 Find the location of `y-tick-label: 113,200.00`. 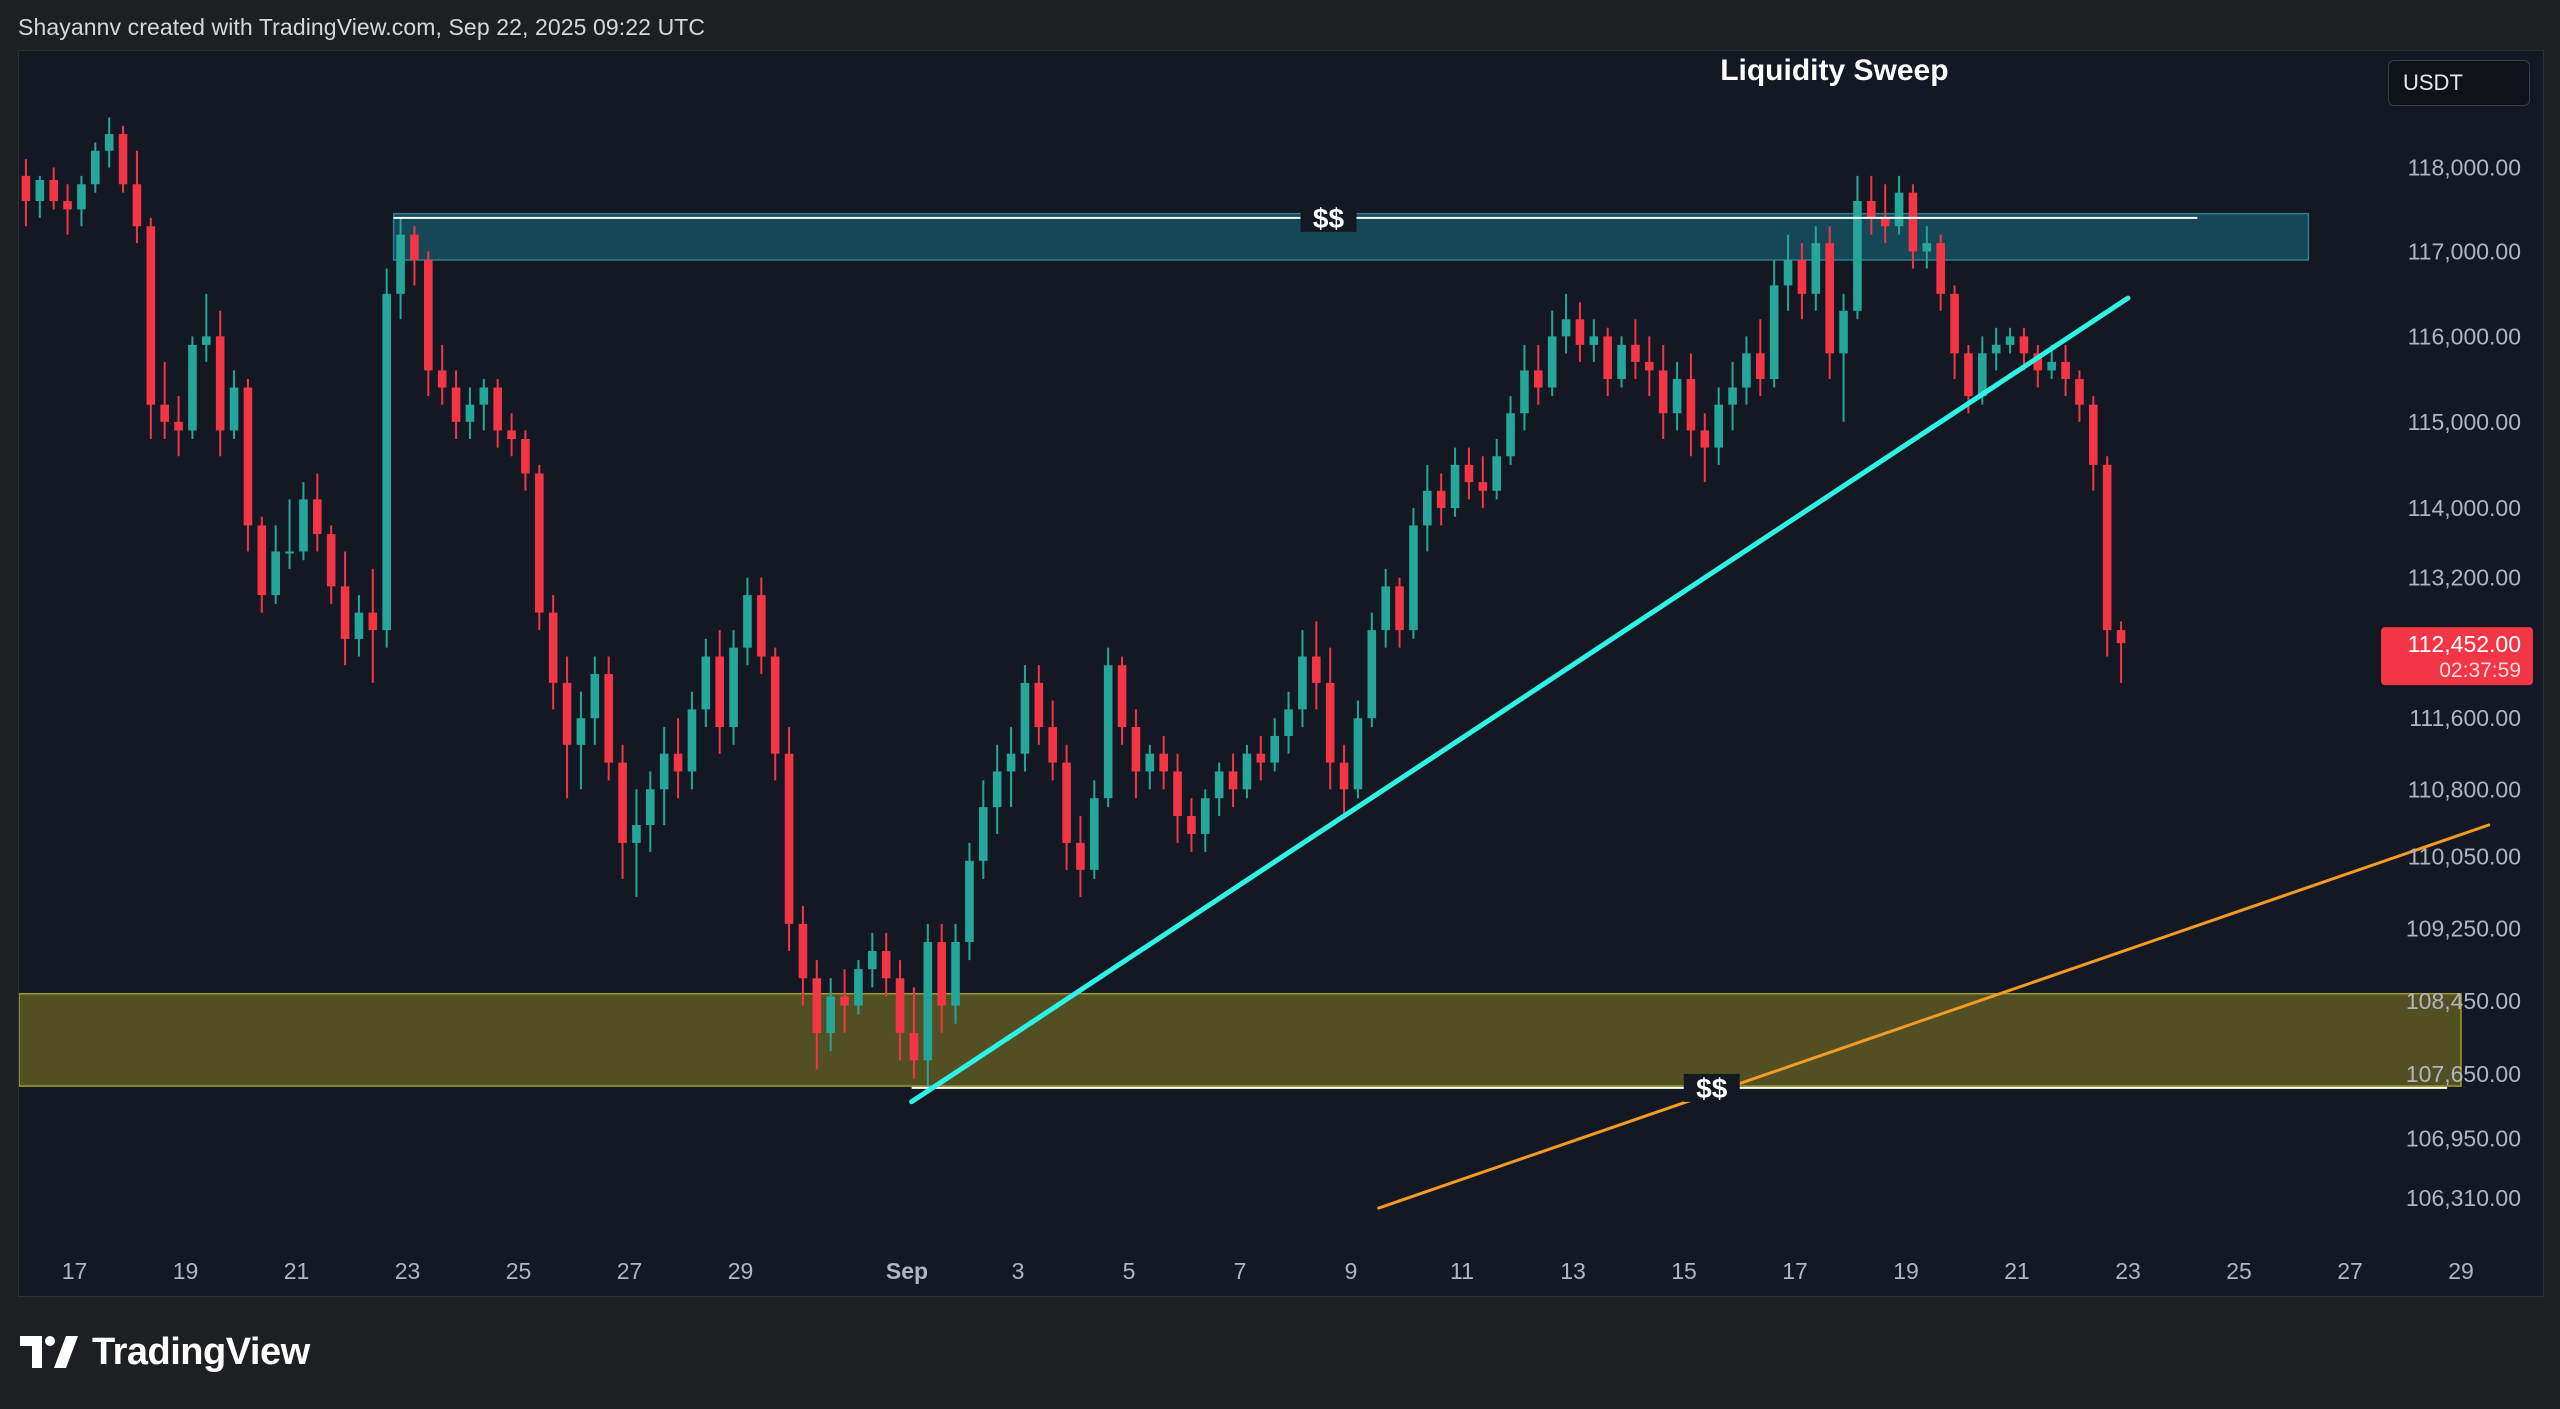

y-tick-label: 113,200.00 is located at coordinates (2464, 578).